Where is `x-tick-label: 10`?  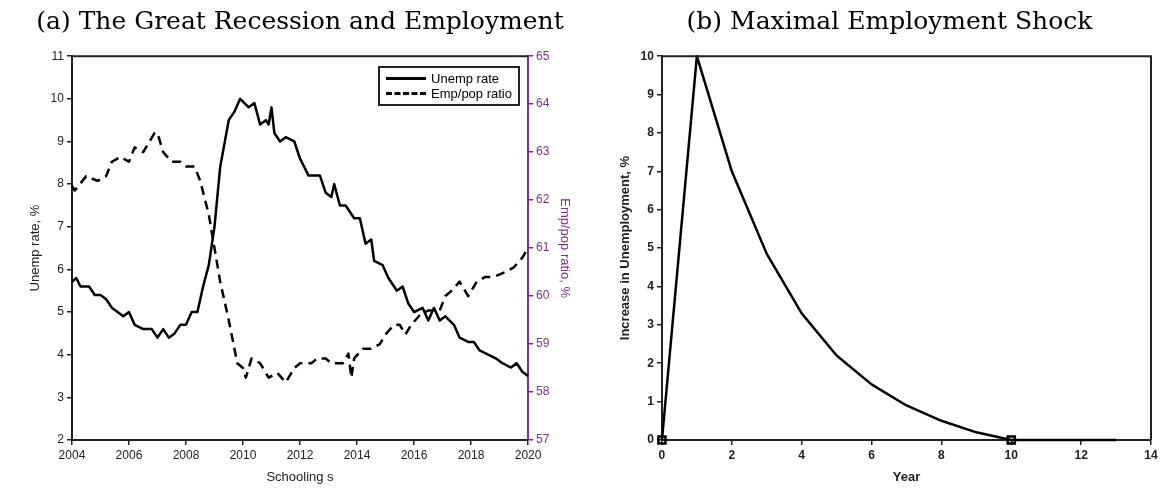 x-tick-label: 10 is located at coordinates (1011, 454).